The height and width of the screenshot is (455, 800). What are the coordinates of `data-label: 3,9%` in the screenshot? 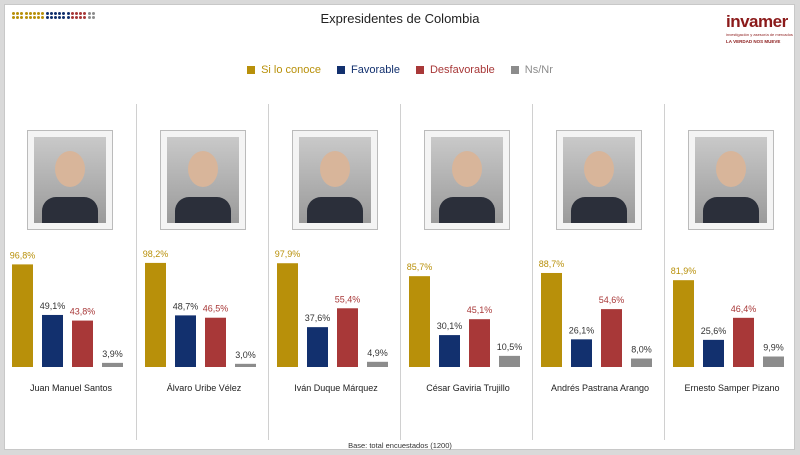 It's located at (112, 354).